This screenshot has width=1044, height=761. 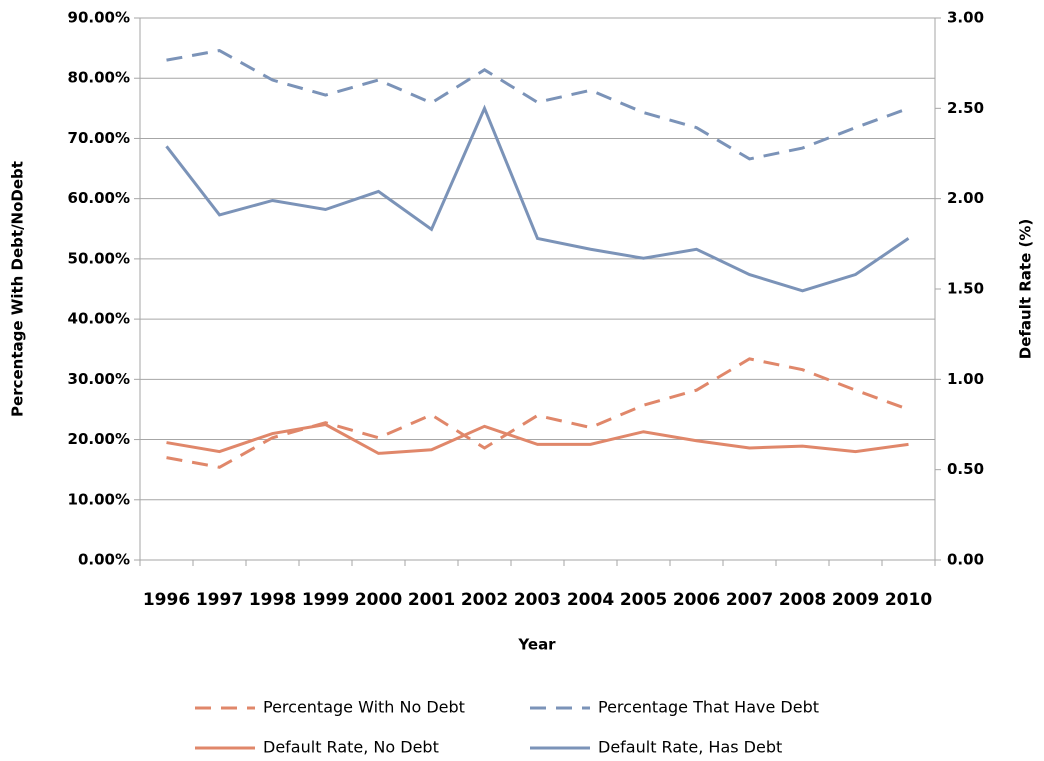 I want to click on x-tick-label: 2001, so click(x=431, y=600).